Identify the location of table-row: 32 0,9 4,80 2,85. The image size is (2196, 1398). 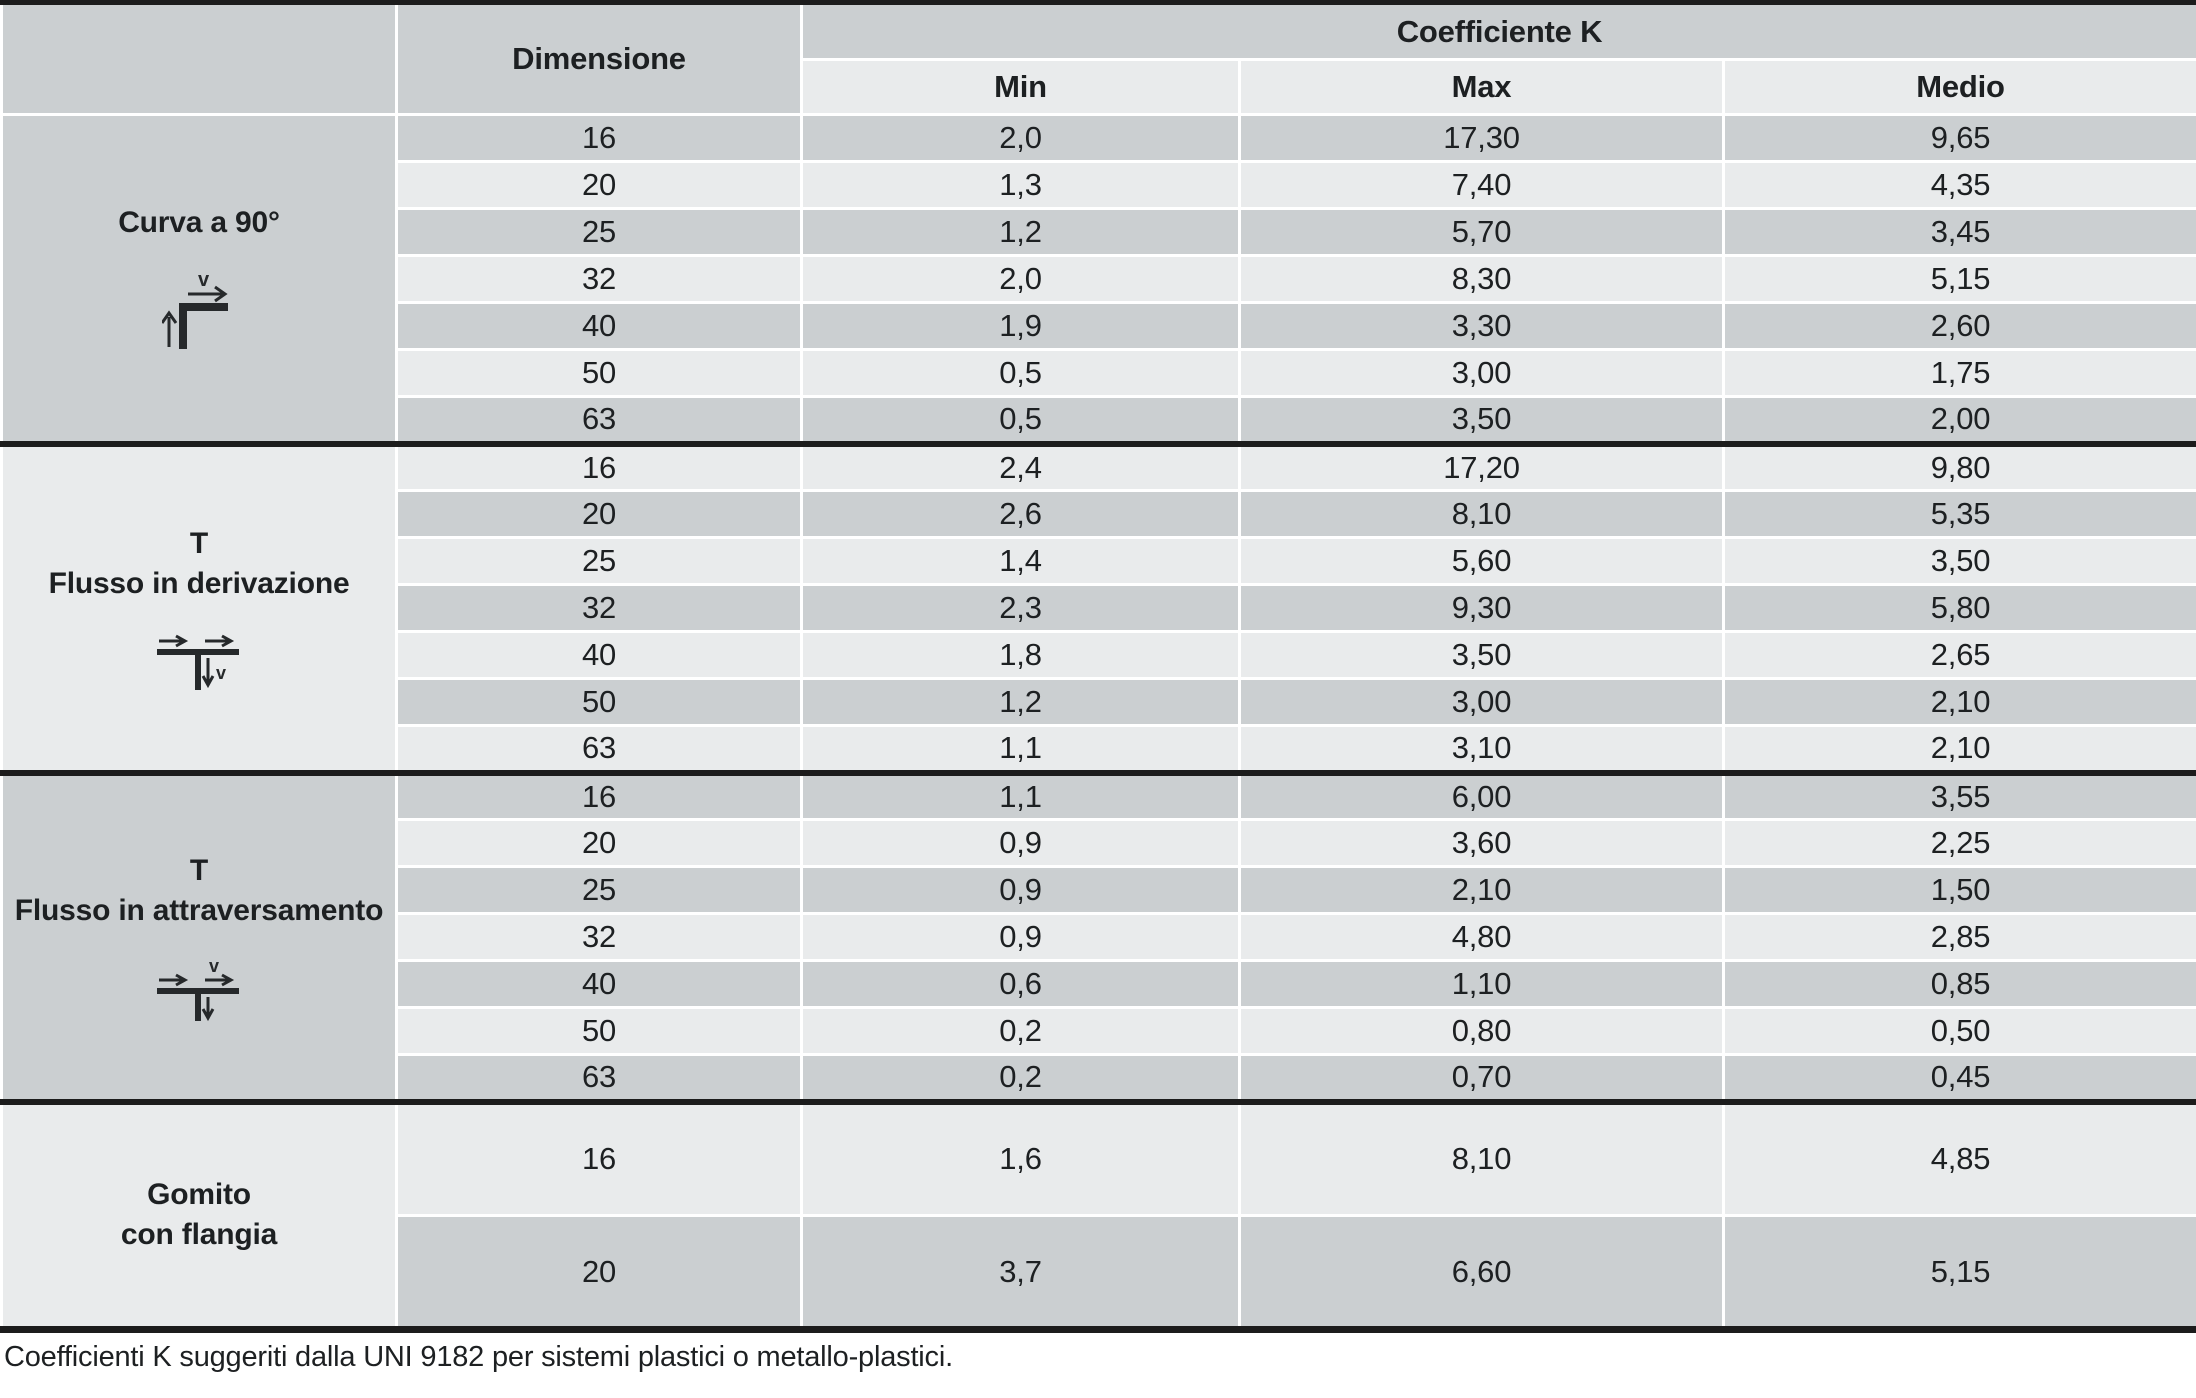
(1099, 937).